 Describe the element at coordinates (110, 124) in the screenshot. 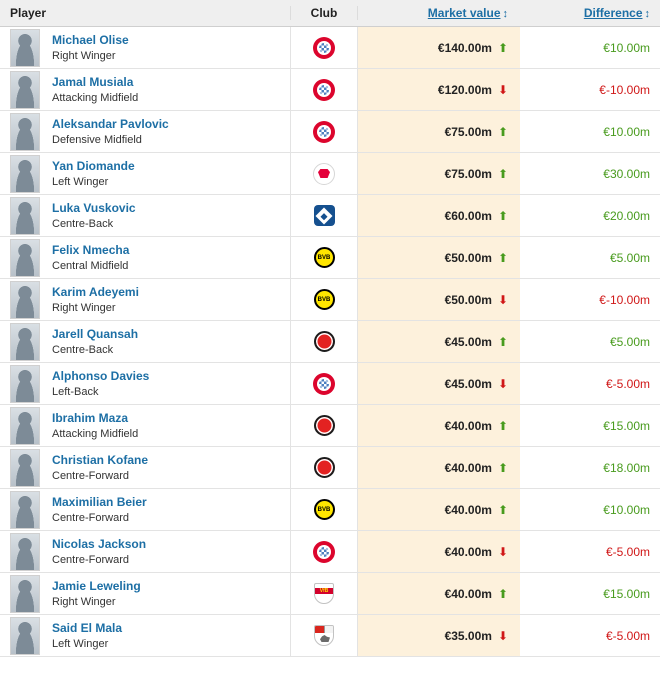

I see `player-name-link: Aleksandar Pavlovic` at that location.